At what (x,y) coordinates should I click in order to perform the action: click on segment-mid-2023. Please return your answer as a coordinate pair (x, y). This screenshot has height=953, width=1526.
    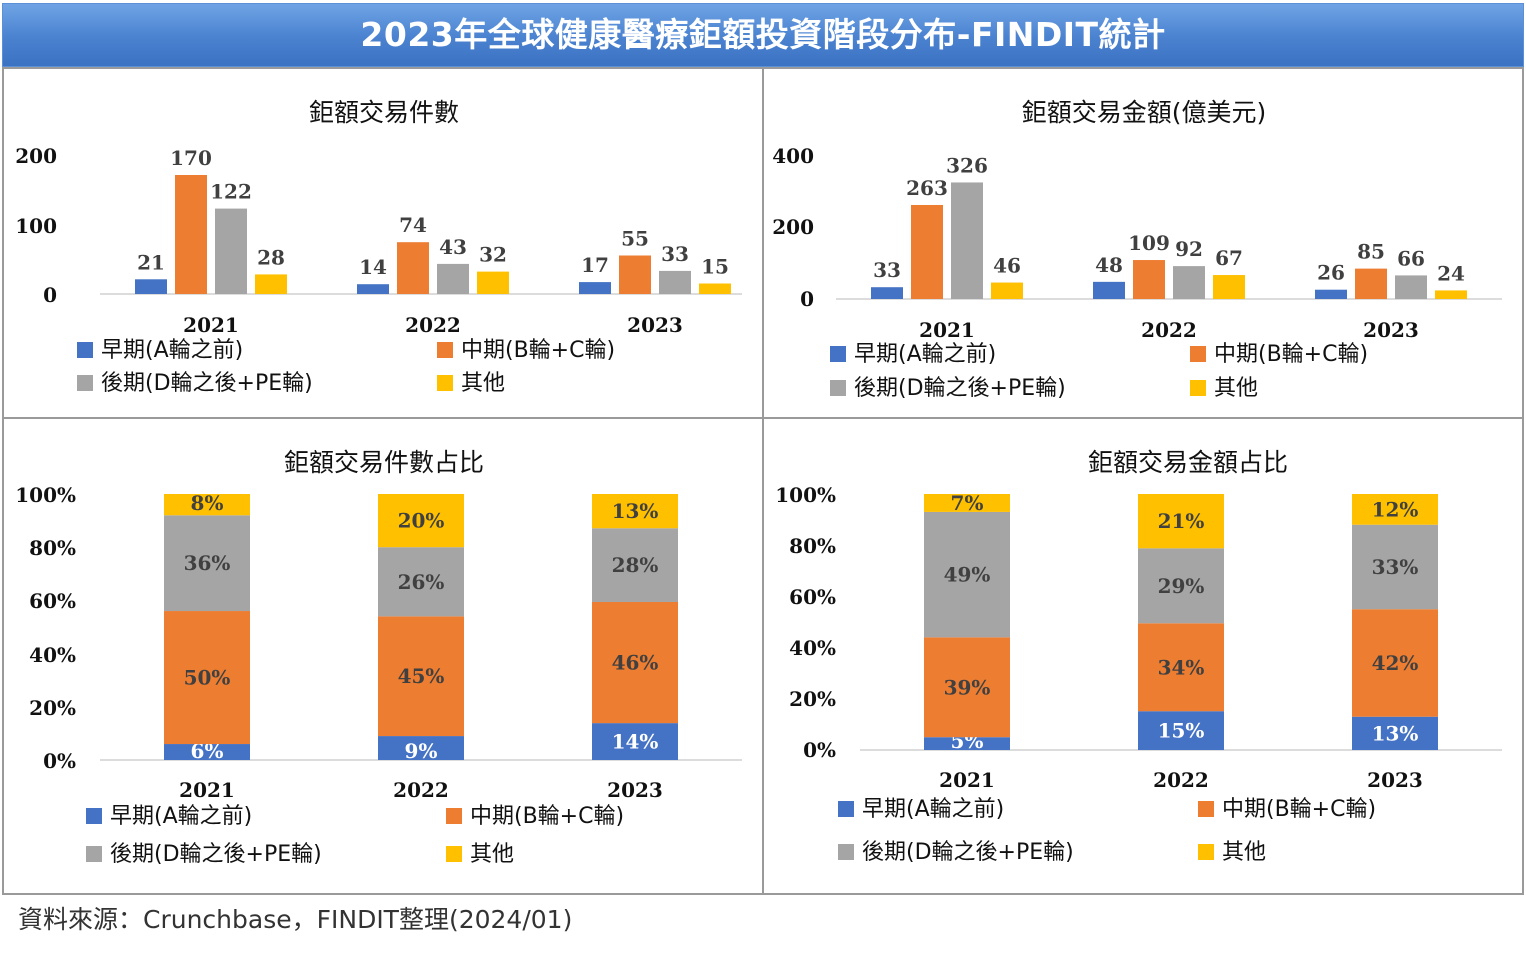
    Looking at the image, I should click on (1395, 663).